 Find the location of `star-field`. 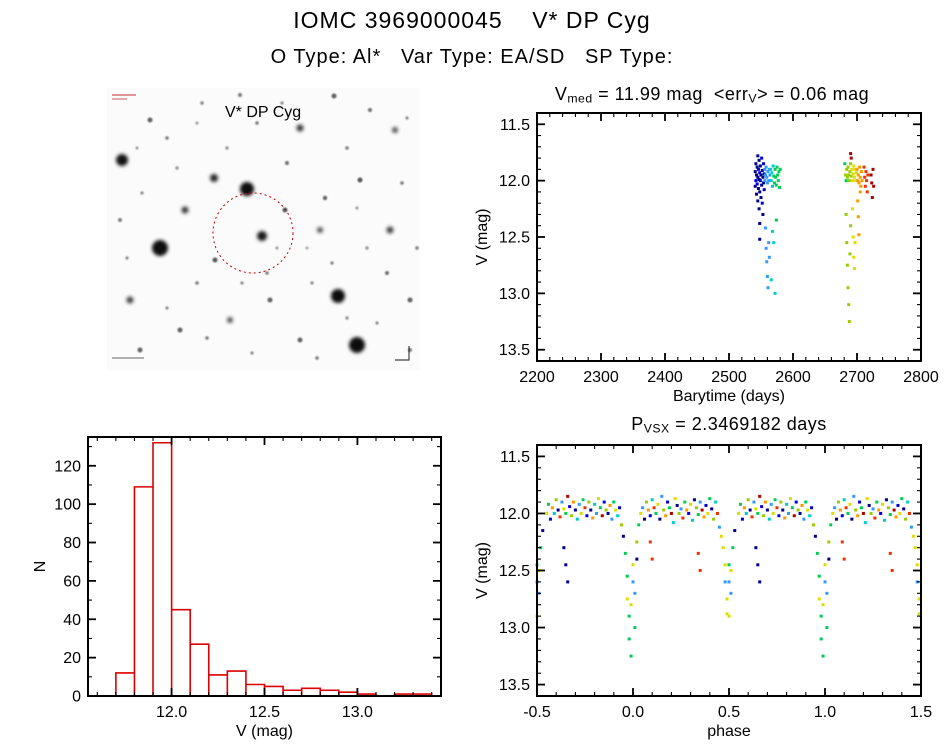

star-field is located at coordinates (267, 226).